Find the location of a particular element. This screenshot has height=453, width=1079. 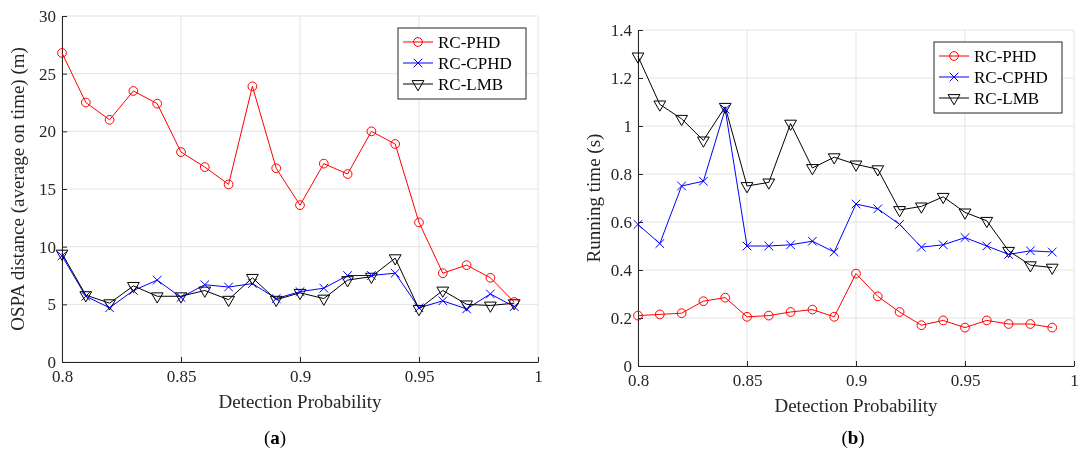

y-tick-label: 0.2 is located at coordinates (621, 318).